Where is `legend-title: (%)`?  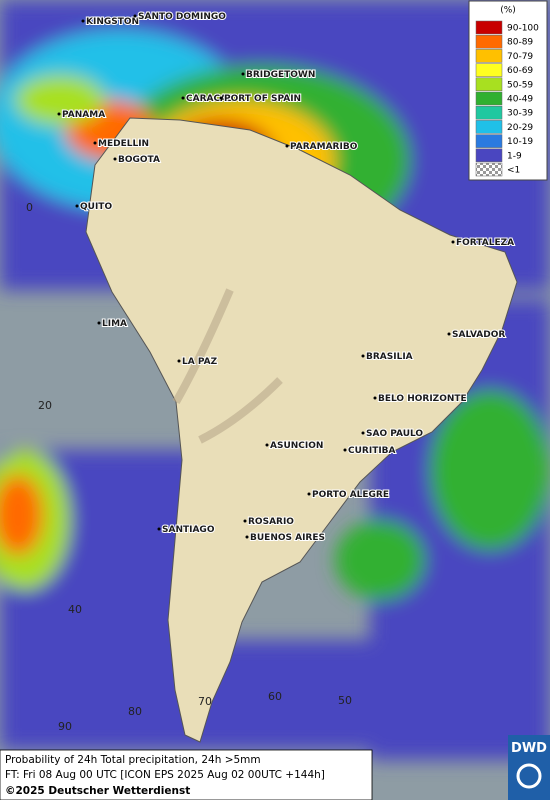
legend-title: (%) is located at coordinates (508, 11).